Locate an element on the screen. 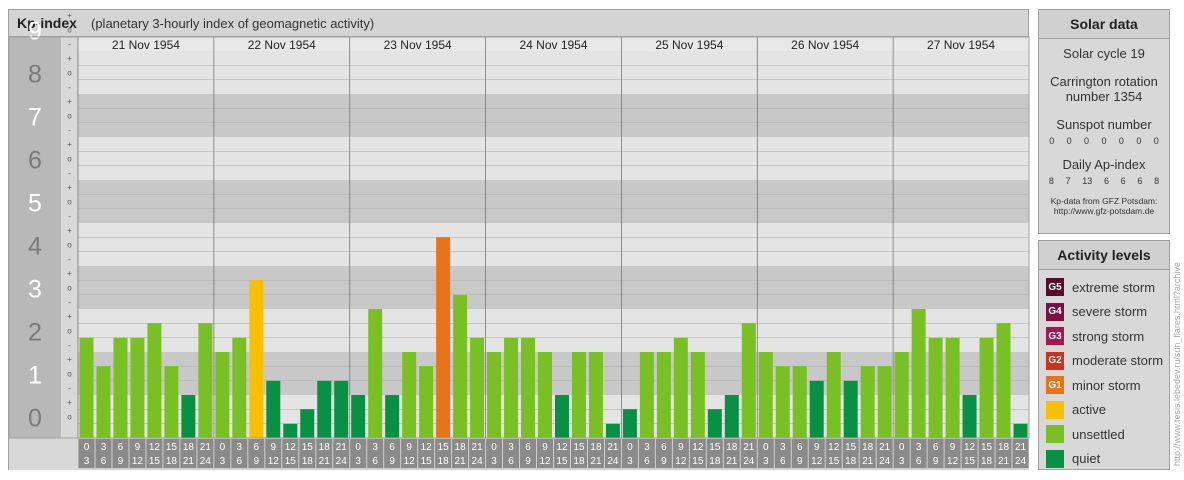 Image resolution: width=1184 pixels, height=480 pixels. hour-start-label: 3 is located at coordinates (104, 447).